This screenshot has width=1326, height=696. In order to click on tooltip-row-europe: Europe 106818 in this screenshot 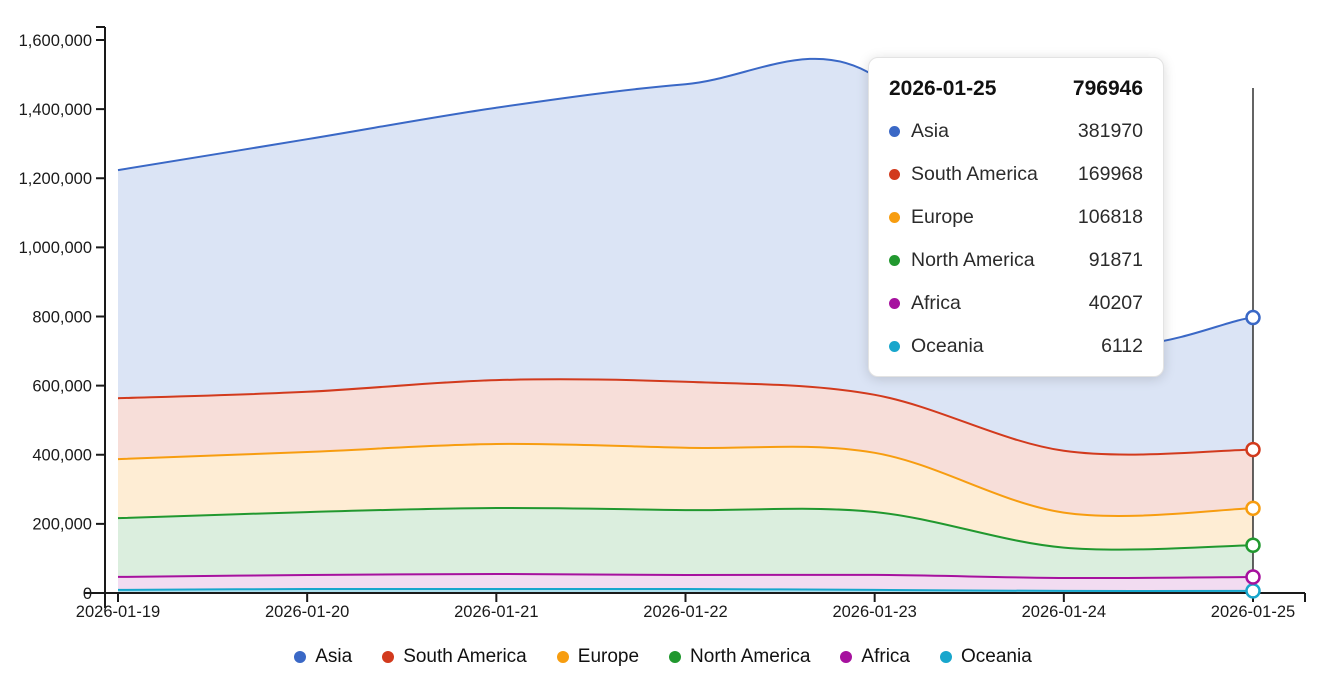, I will do `click(1016, 217)`.